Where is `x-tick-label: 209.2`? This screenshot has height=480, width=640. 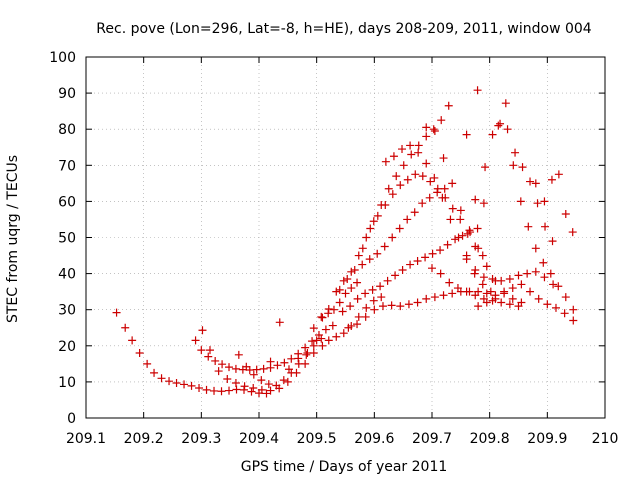 x-tick-label: 209.2 is located at coordinates (144, 439).